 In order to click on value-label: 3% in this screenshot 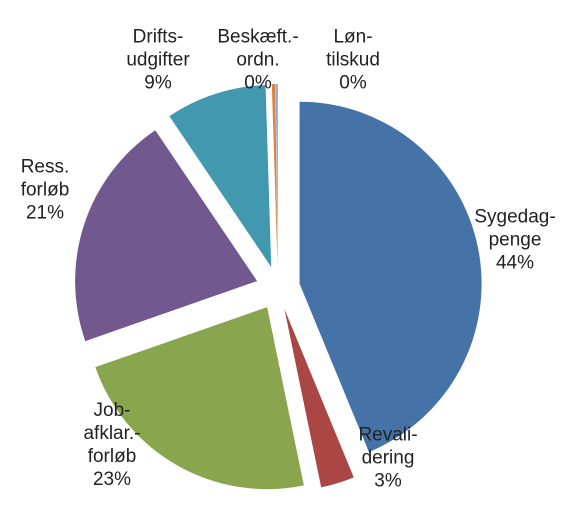, I will do `click(388, 481)`.